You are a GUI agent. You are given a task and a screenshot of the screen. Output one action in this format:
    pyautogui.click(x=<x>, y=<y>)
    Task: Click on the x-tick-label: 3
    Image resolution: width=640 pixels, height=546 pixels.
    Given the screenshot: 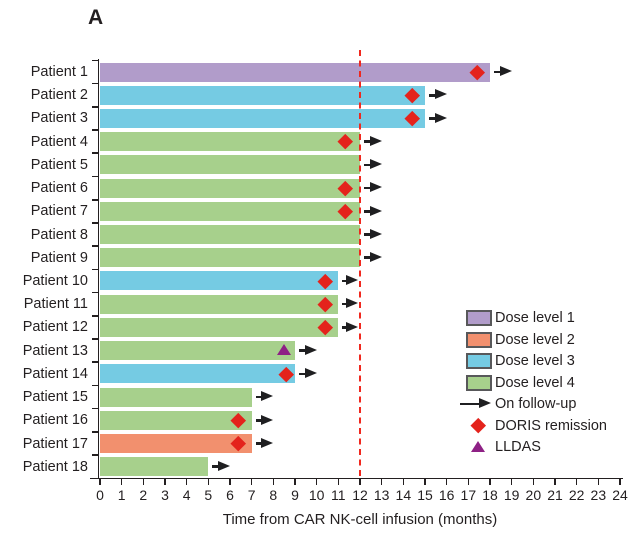 What is the action you would take?
    pyautogui.click(x=165, y=495)
    